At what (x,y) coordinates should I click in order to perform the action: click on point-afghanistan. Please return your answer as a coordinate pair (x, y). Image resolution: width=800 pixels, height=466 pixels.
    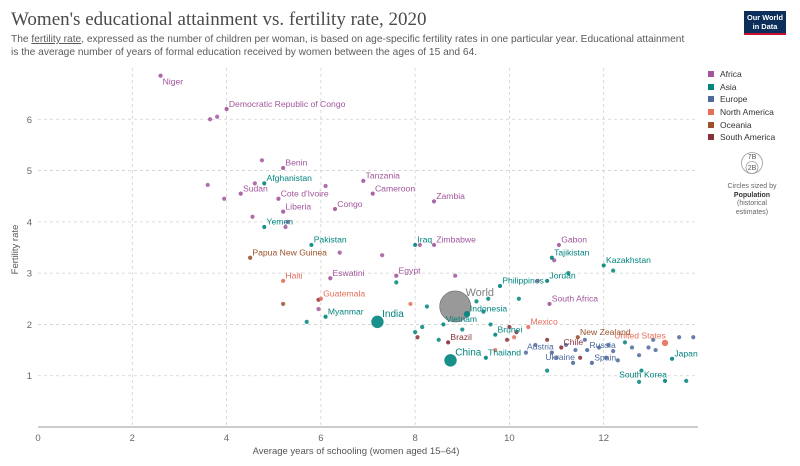
    Looking at the image, I should click on (264, 183).